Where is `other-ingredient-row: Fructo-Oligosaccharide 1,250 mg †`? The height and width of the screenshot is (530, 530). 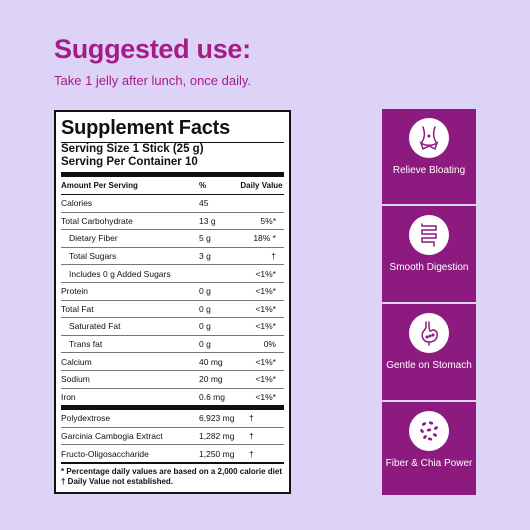 other-ingredient-row: Fructo-Oligosaccharide 1,250 mg † is located at coordinates (172, 453).